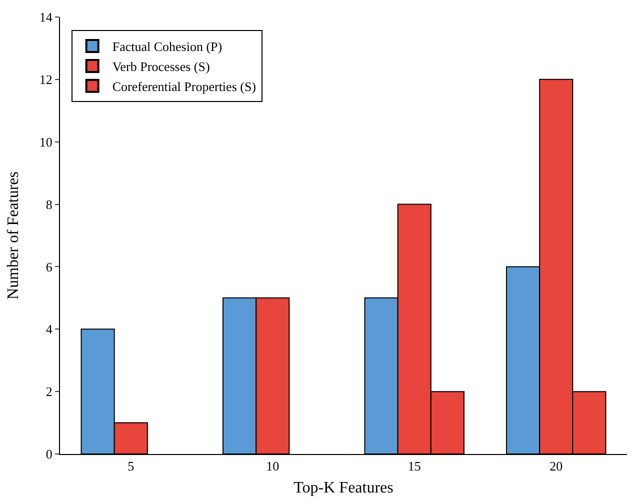 The image size is (637, 502). Describe the element at coordinates (273, 466) in the screenshot. I see `x-tick-label: 10` at that location.